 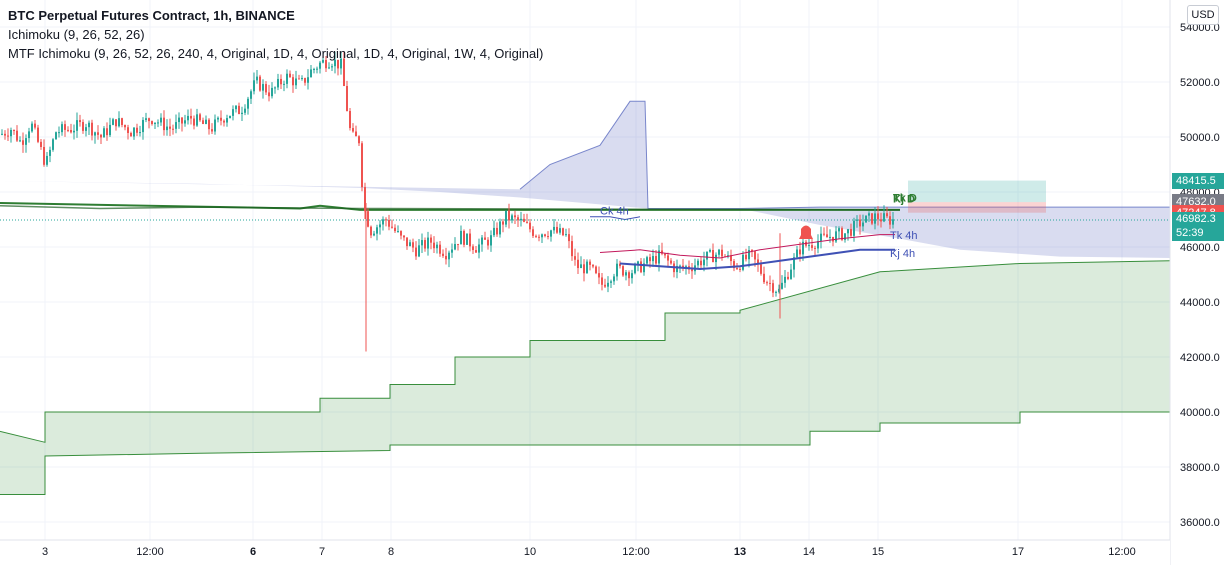 What do you see at coordinates (76, 34) in the screenshot?
I see `ichimoku-legend: Ichimoku (9, 26, 52, 26)` at bounding box center [76, 34].